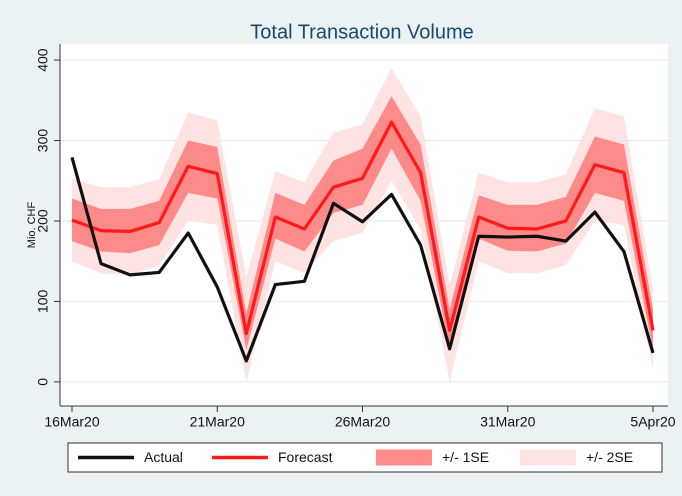 The image size is (682, 496). Describe the element at coordinates (609, 457) in the screenshot. I see `legend-label: +/- 2SE` at that location.